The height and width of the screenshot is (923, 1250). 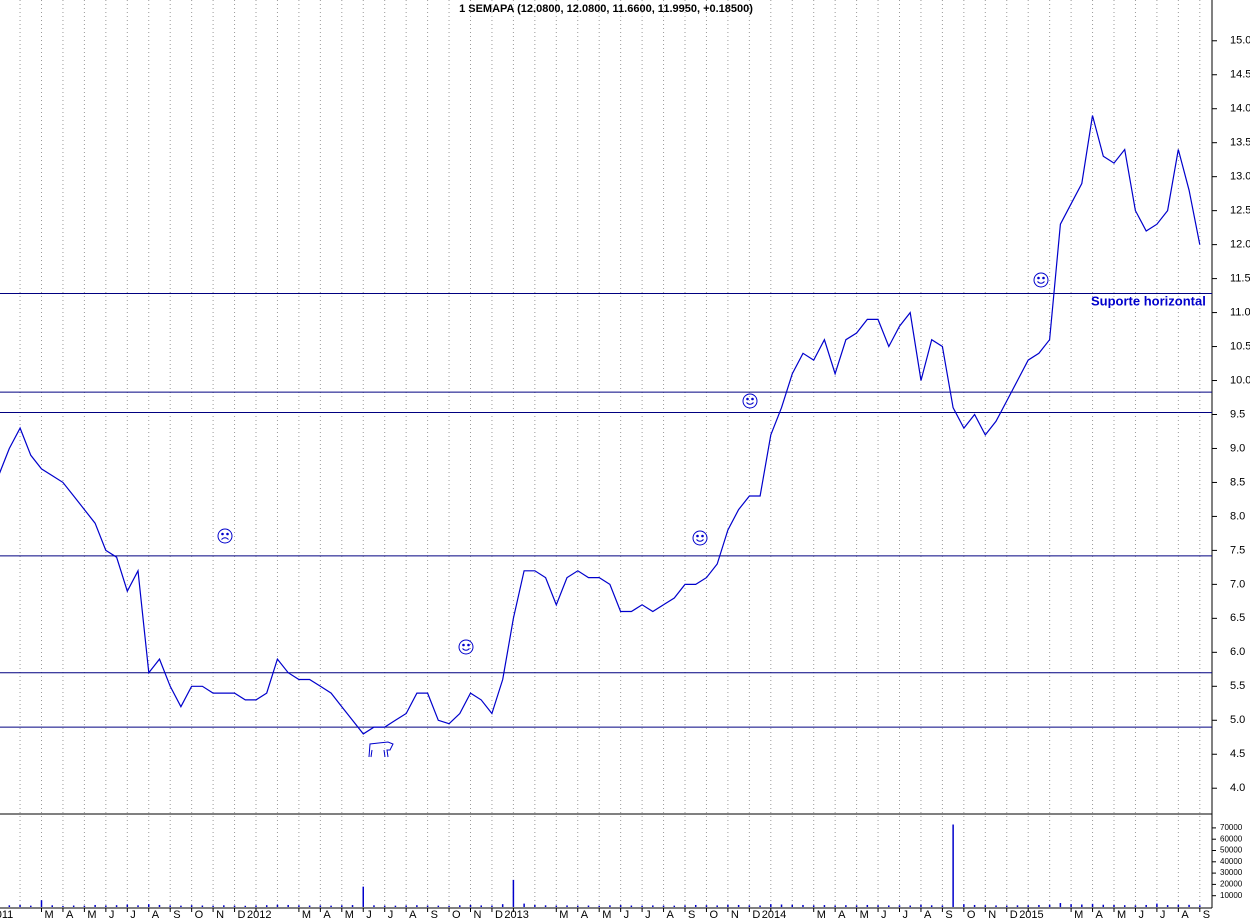 What do you see at coordinates (1237, 448) in the screenshot?
I see `y-tick-label: 9.0` at bounding box center [1237, 448].